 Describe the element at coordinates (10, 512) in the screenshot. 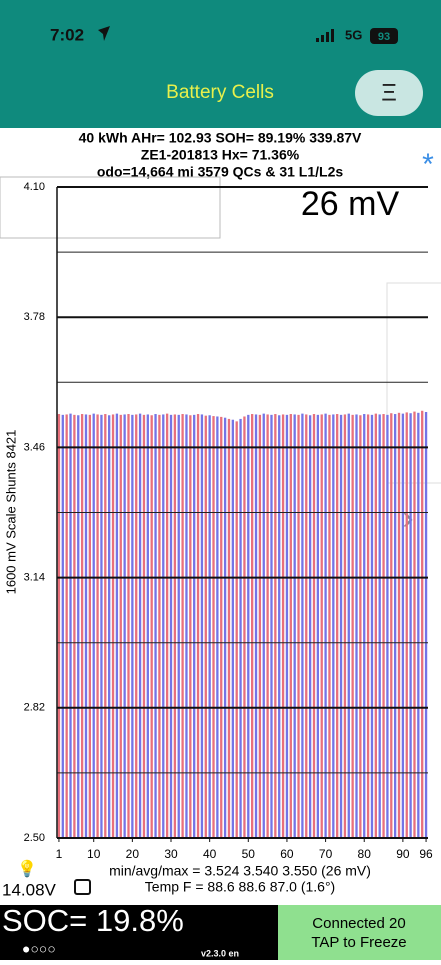

I see `y-axis-title: 1600 mV Scale Shunts 8421` at that location.